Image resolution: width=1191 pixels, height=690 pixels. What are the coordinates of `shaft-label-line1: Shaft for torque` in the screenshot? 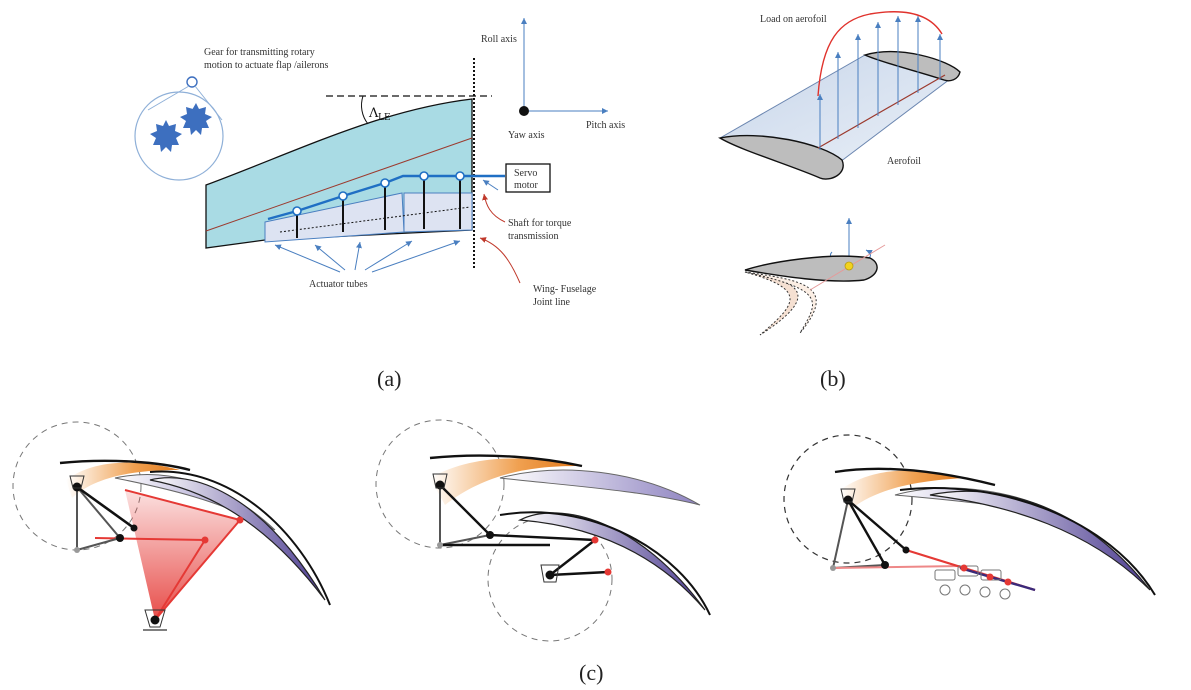 It's located at (540, 223).